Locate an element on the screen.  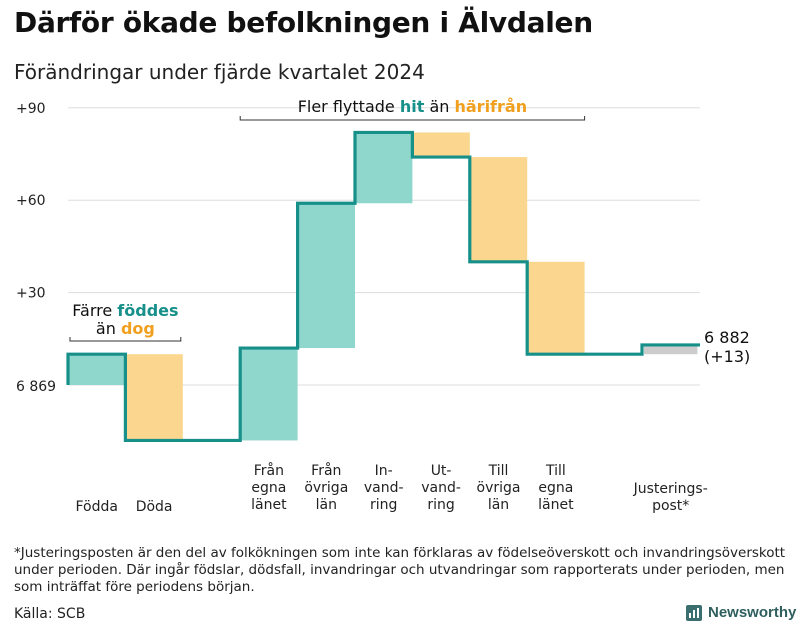
annotation-migration-text: Fler flyttade hit än härifrån is located at coordinates (412, 106).